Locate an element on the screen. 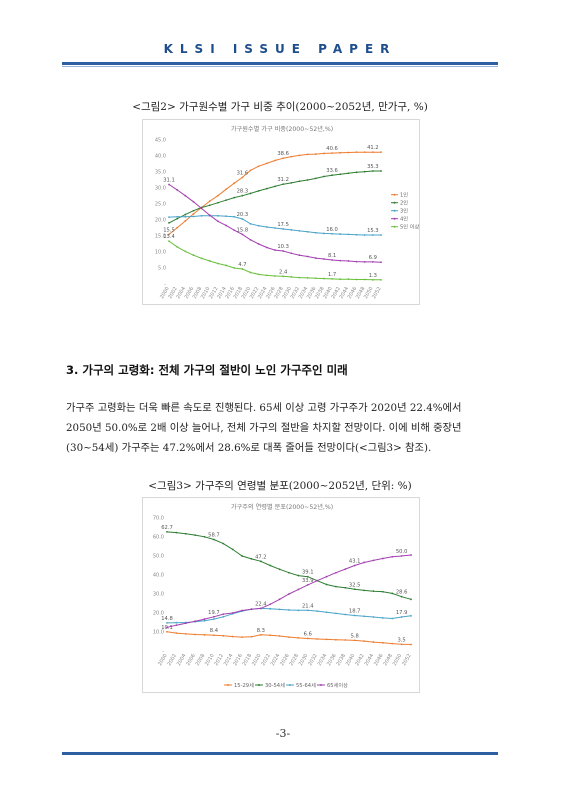  y-tick-label: 10.0 is located at coordinates (158, 633).